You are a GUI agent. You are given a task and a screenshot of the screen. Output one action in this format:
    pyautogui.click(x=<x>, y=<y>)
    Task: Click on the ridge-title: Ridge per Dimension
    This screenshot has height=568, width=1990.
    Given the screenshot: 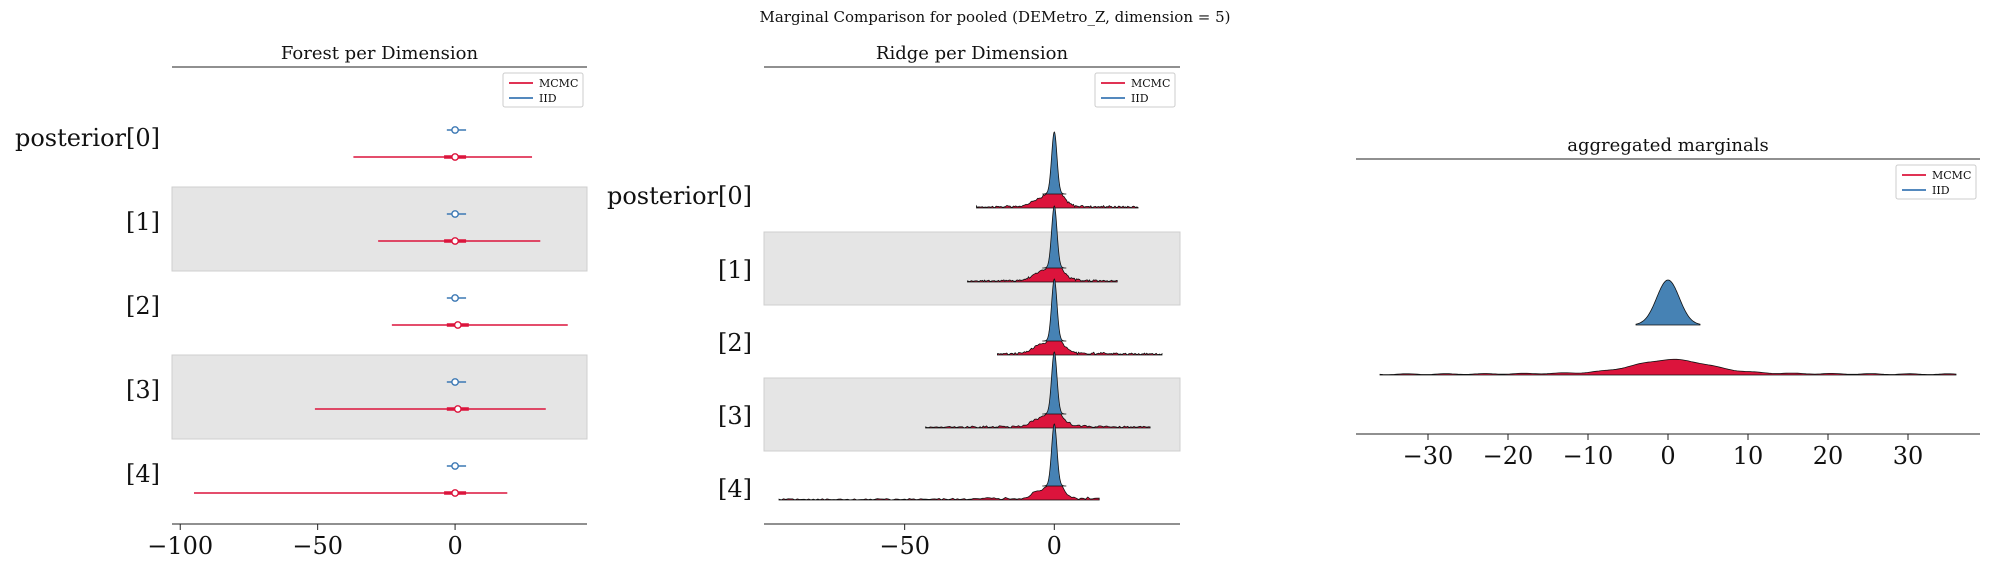 What is the action you would take?
    pyautogui.click(x=972, y=53)
    